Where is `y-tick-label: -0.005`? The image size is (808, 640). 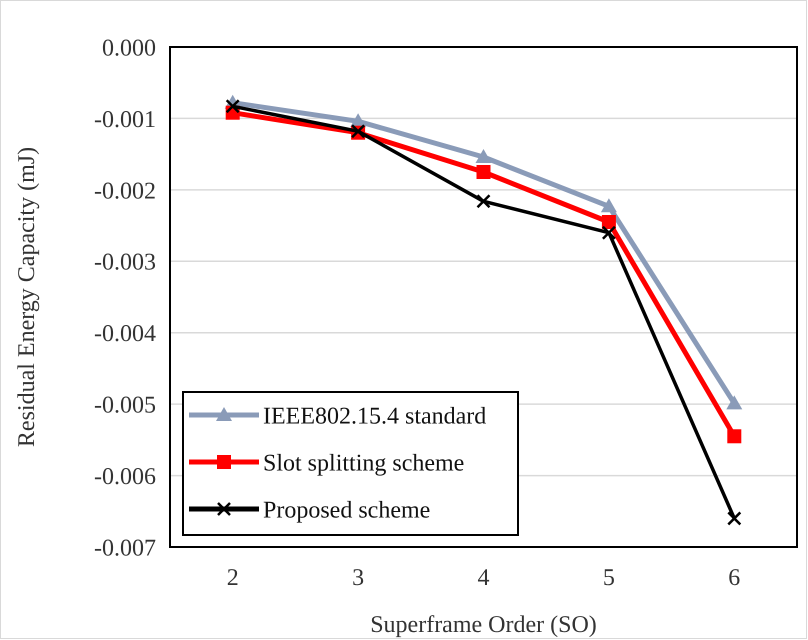
y-tick-label: -0.005 is located at coordinates (125, 405).